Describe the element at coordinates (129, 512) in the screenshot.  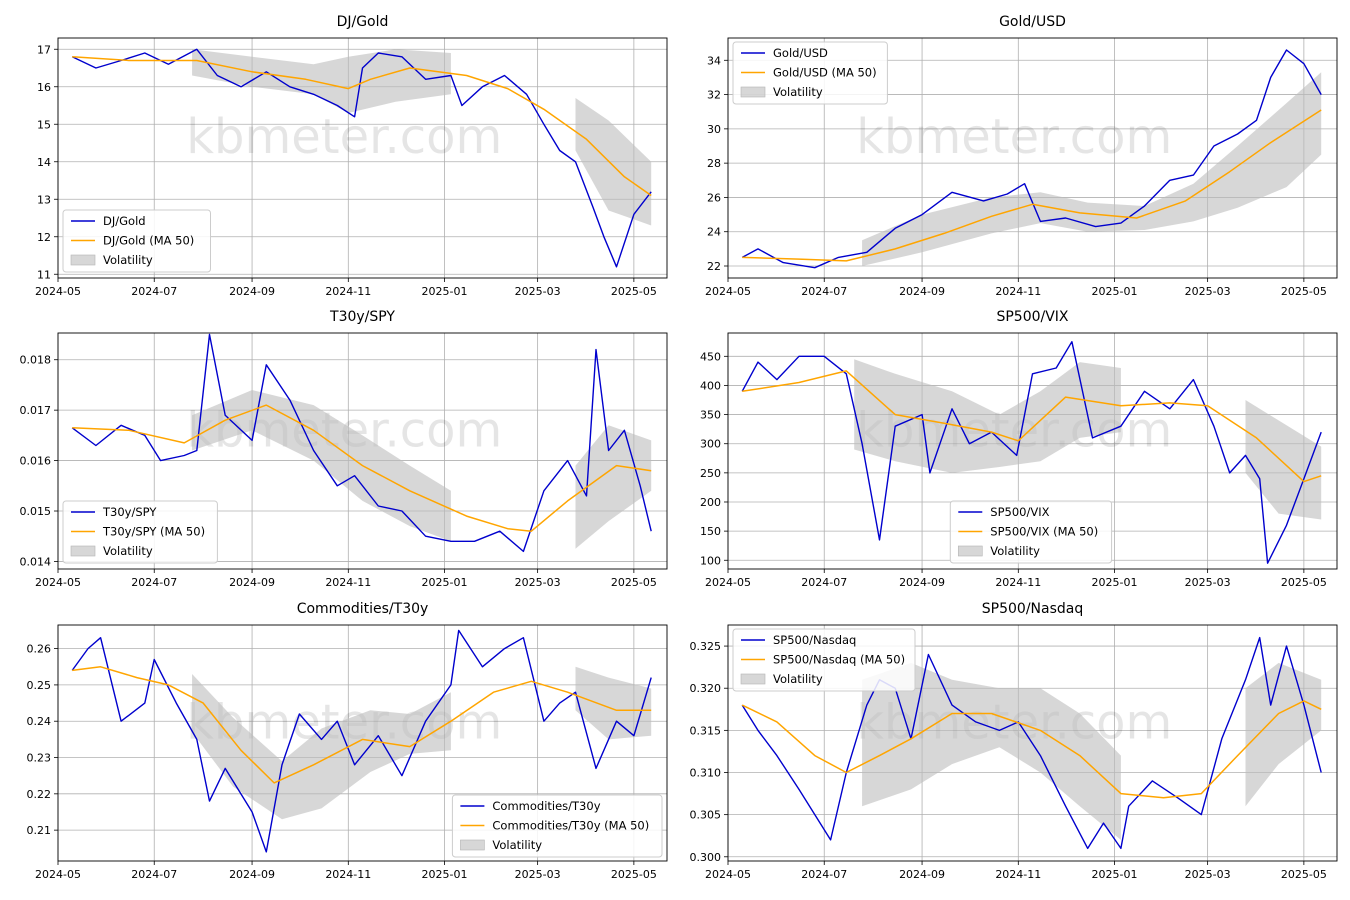
I see `legend-item-price: T30y/SPY` at that location.